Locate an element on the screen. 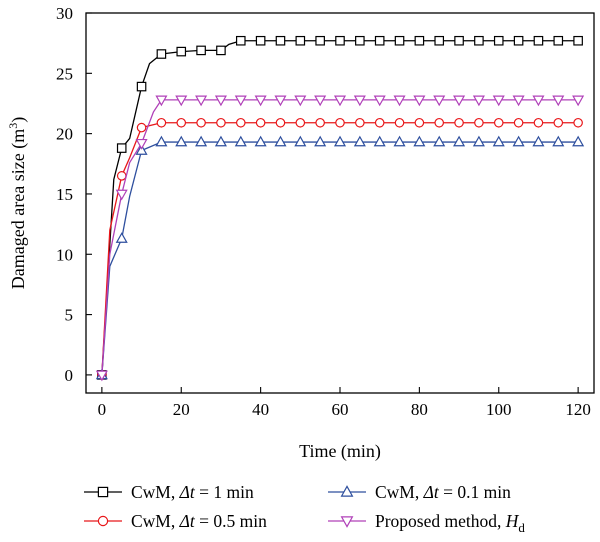 The height and width of the screenshot is (542, 600). y-axis-title: Damaged area size (m3) is located at coordinates (17, 203).